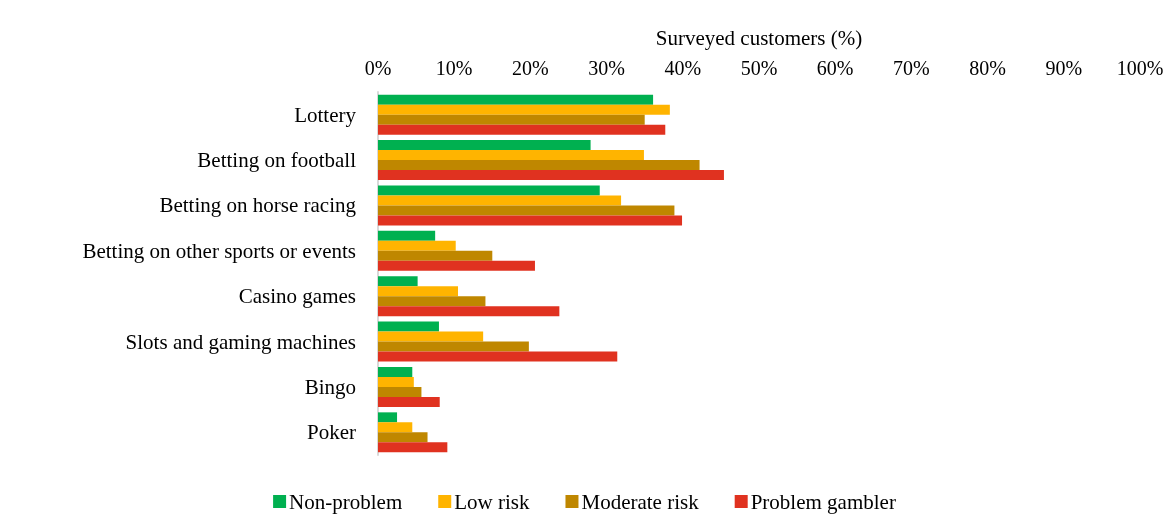  I want to click on x-tick-label: 70%, so click(911, 68).